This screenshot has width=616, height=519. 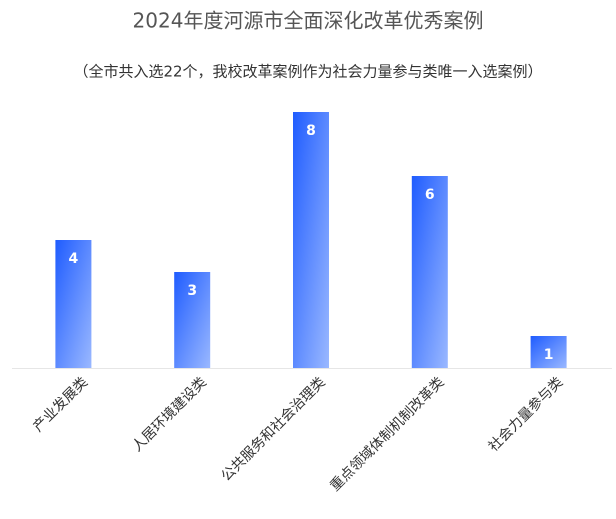 What do you see at coordinates (169, 414) in the screenshot?
I see `x-tick-label: 人居环境建设类` at bounding box center [169, 414].